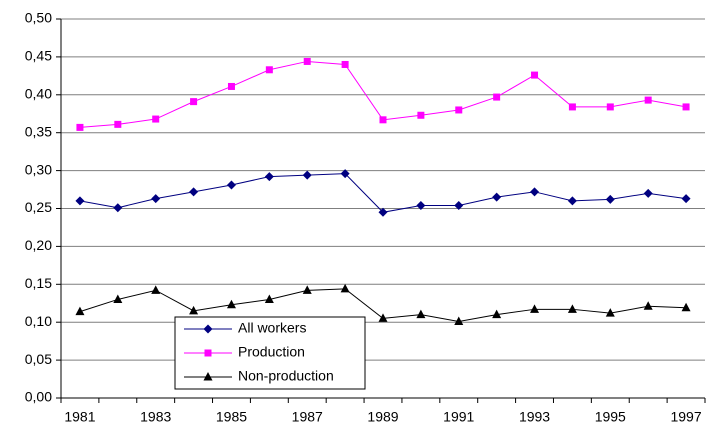  I want to click on y-tick-label: 0,20, so click(38, 245).